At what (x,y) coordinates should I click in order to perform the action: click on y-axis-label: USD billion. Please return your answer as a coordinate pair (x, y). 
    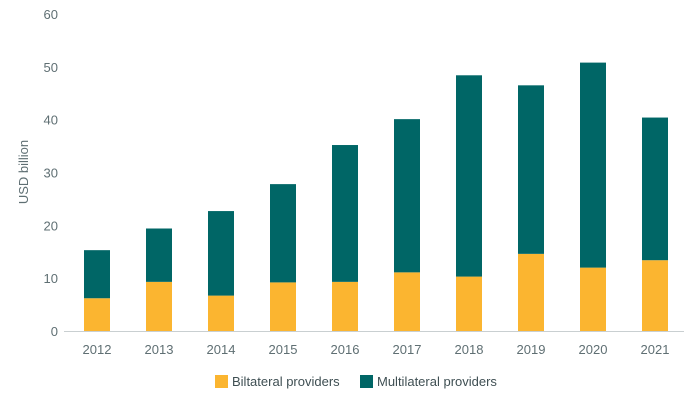
    Looking at the image, I should click on (23, 172).